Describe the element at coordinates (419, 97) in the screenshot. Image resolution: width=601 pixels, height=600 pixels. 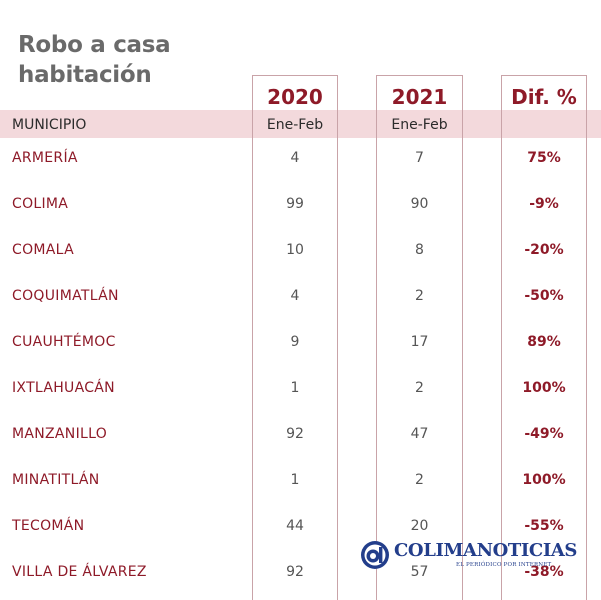
I see `column-header-2021: 2021` at that location.